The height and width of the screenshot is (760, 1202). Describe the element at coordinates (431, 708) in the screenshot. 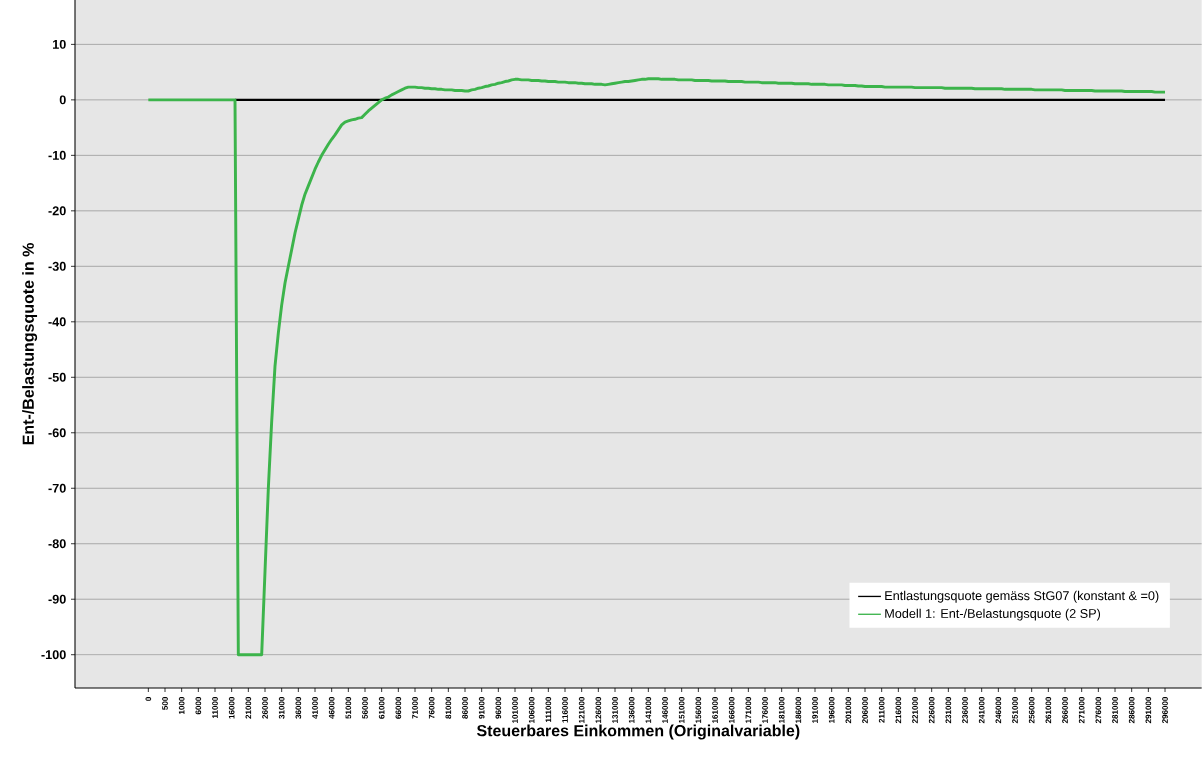

I see `x-tick-label: 76000` at that location.